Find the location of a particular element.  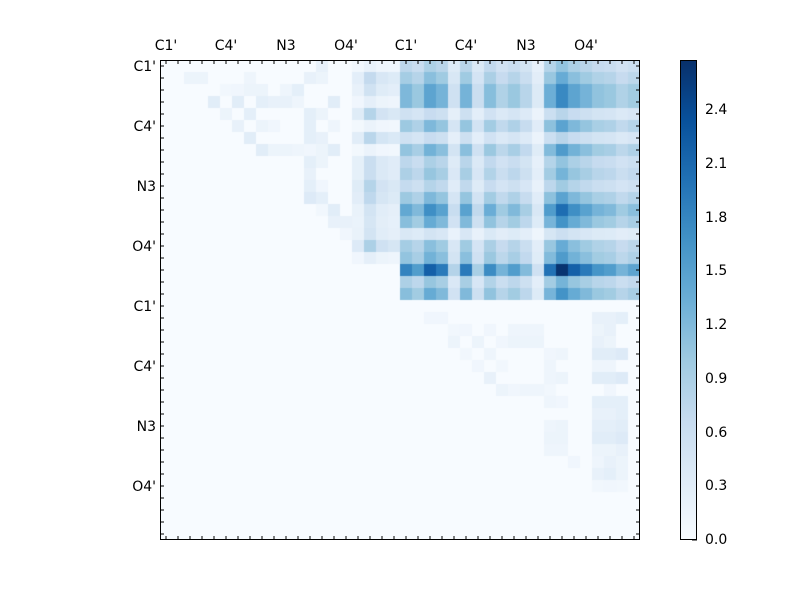

colorbar-label: 1.2 is located at coordinates (716, 325).